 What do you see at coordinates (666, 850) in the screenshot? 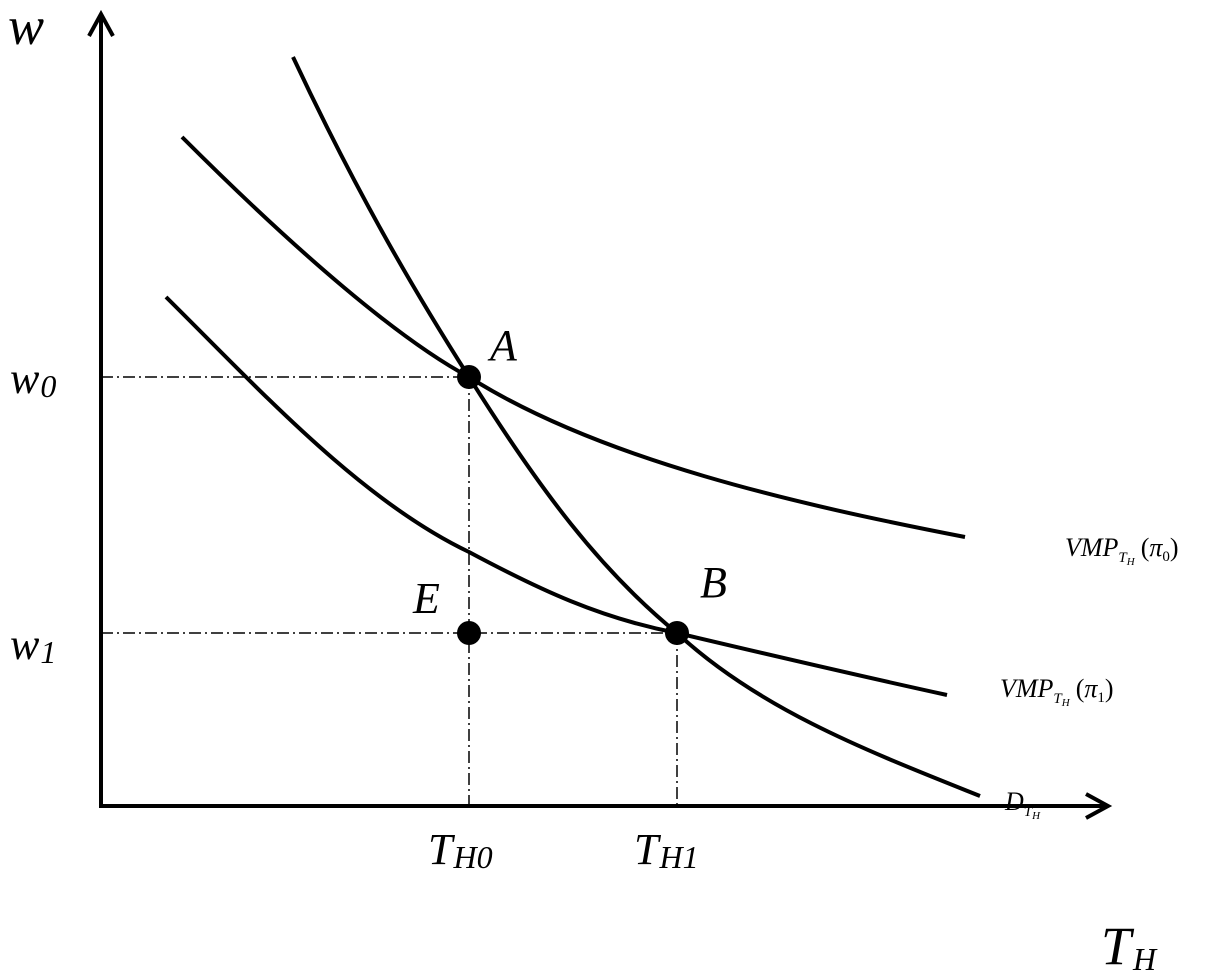
I see `x-tick-th1: TH1` at bounding box center [666, 850].